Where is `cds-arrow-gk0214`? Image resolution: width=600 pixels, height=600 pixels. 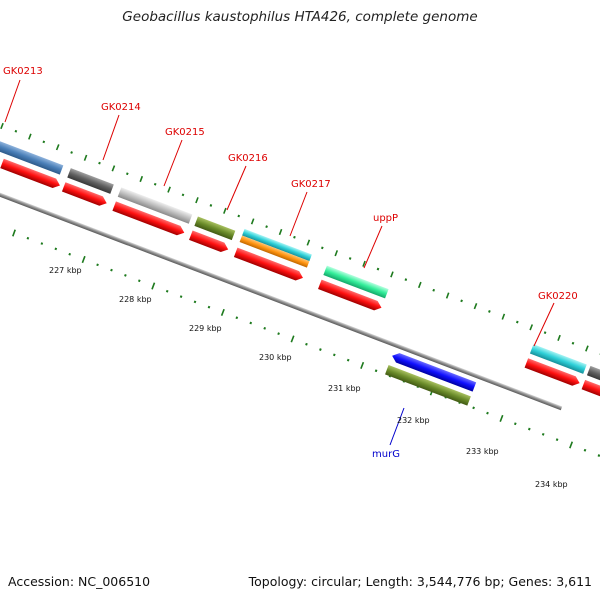
cds-arrow-gk0214 is located at coordinates (85, 195).